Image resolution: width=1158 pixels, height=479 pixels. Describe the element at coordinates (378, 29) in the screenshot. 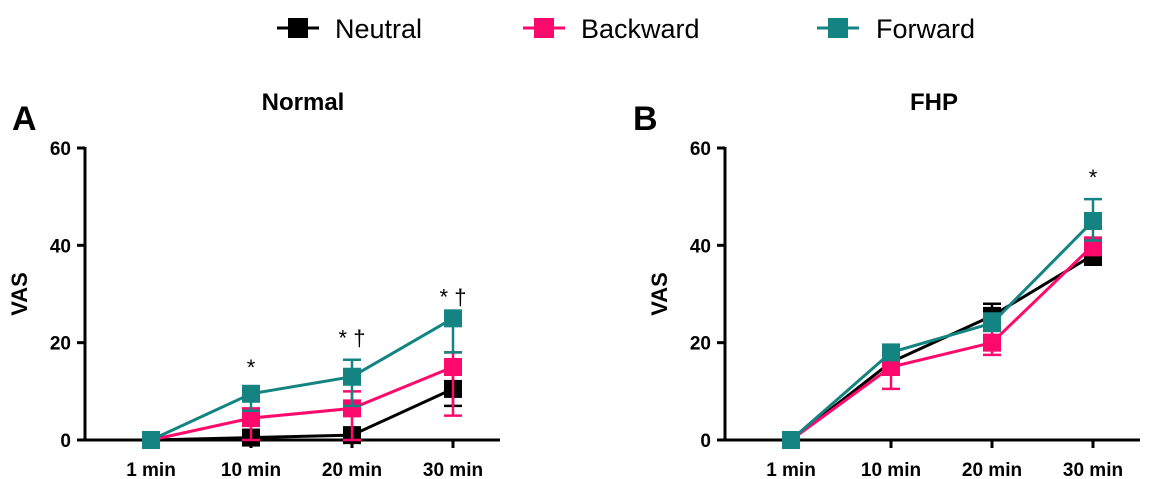

I see `legend-label-neutral: Neutral` at that location.